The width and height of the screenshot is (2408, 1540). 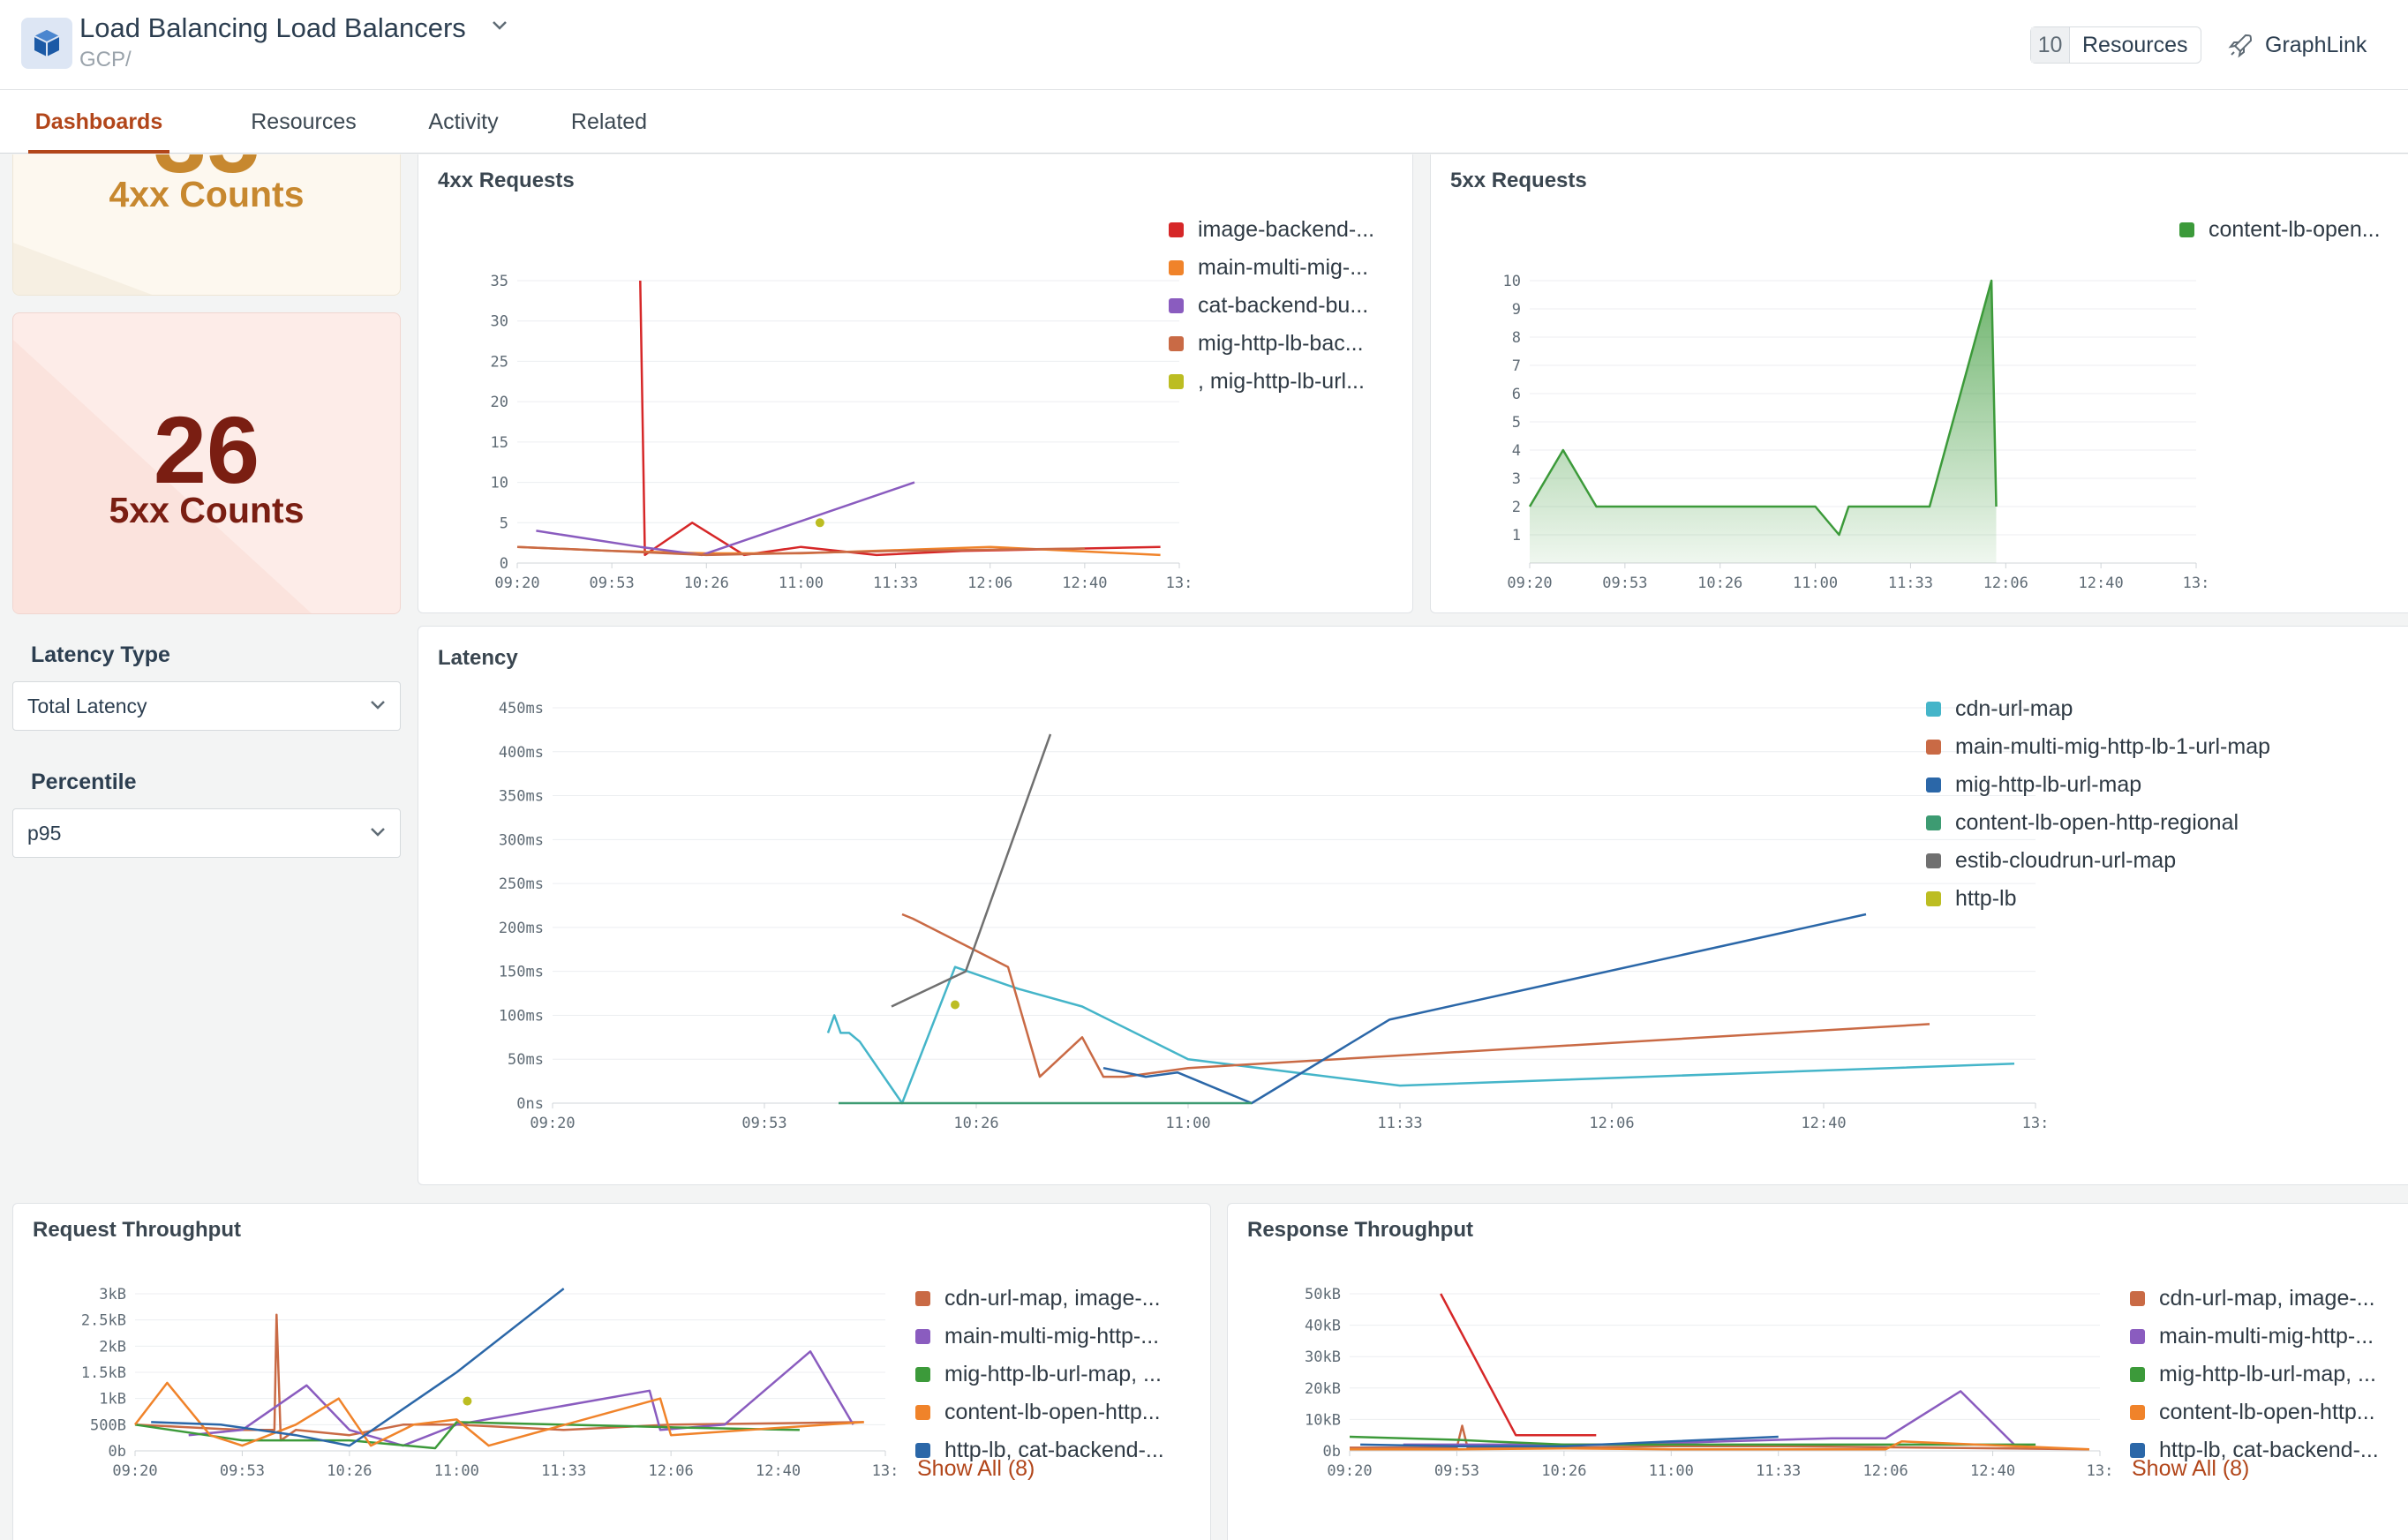 What do you see at coordinates (2098, 899) in the screenshot?
I see `legend-item: http-lb` at bounding box center [2098, 899].